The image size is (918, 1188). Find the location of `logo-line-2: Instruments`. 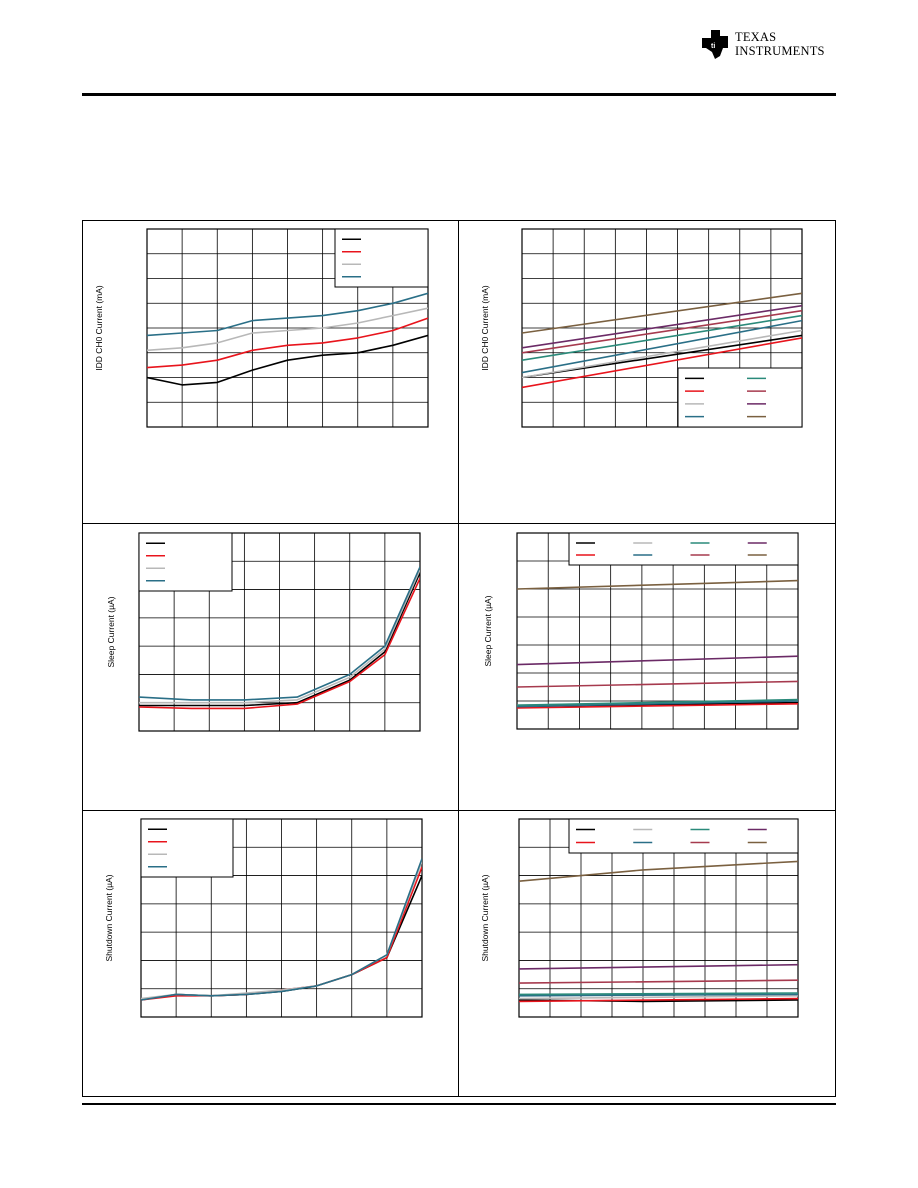

logo-line-2: Instruments is located at coordinates (780, 51).